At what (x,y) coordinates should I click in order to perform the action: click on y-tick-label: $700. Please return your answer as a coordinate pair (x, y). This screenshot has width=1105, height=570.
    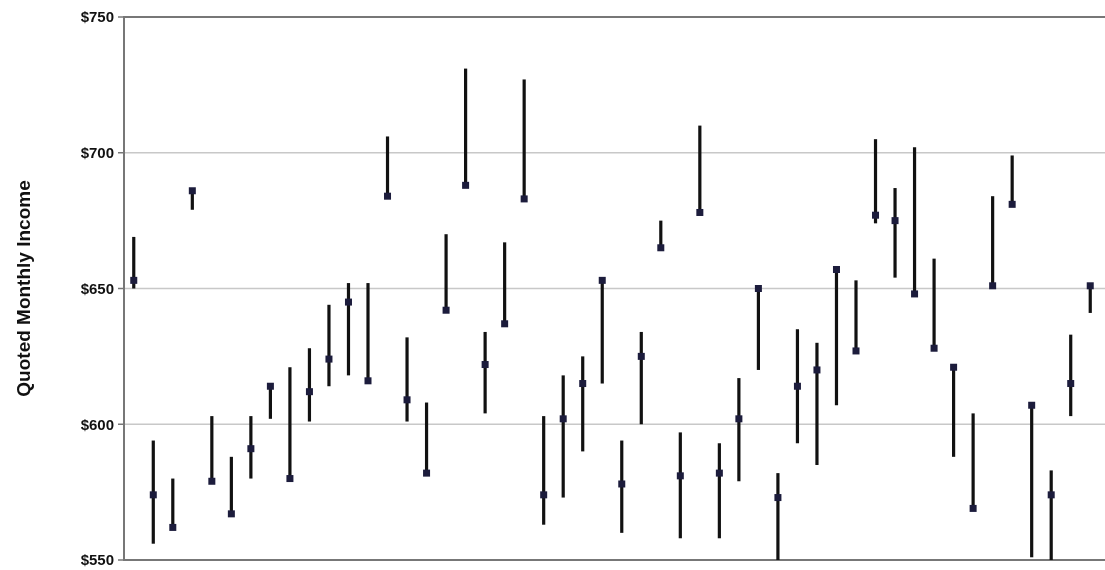
    Looking at the image, I should click on (97, 152).